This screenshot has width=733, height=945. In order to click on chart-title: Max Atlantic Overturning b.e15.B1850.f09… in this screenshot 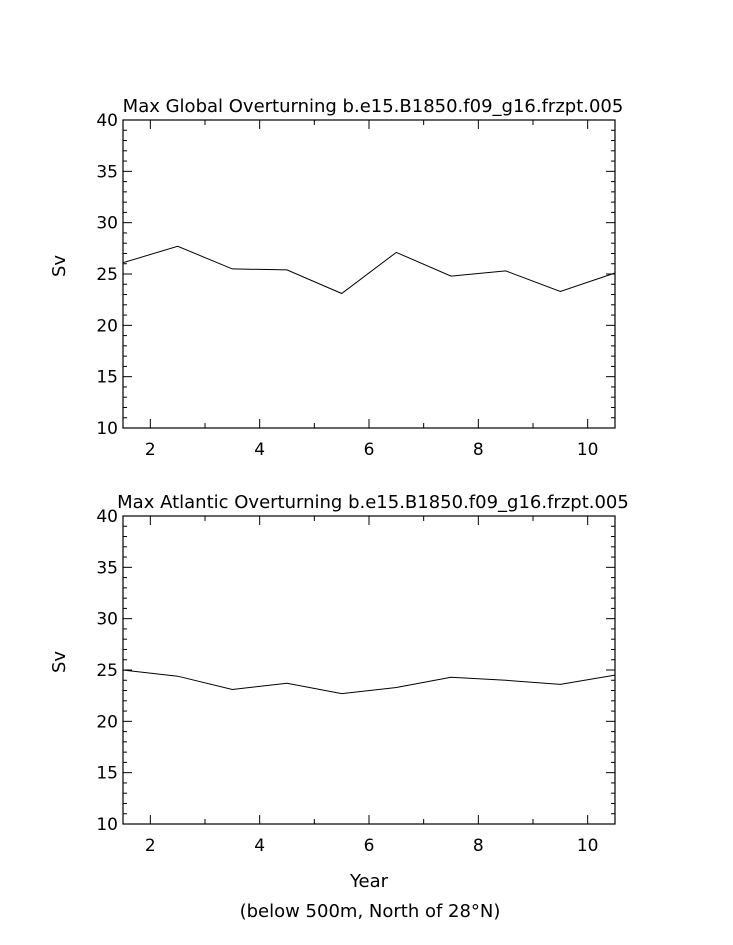, I will do `click(373, 502)`.